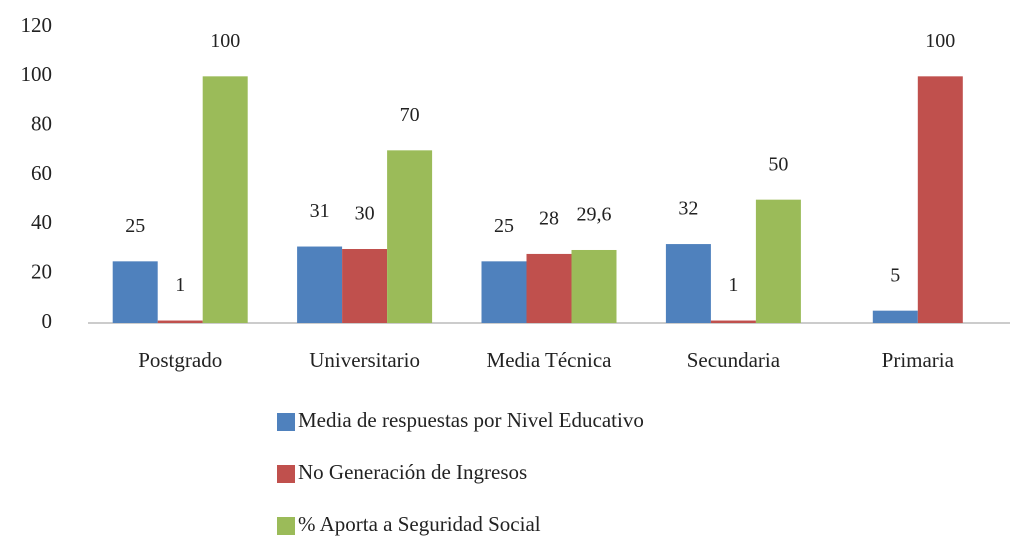  What do you see at coordinates (180, 360) in the screenshot?
I see `x-tick-label: Postgrado` at bounding box center [180, 360].